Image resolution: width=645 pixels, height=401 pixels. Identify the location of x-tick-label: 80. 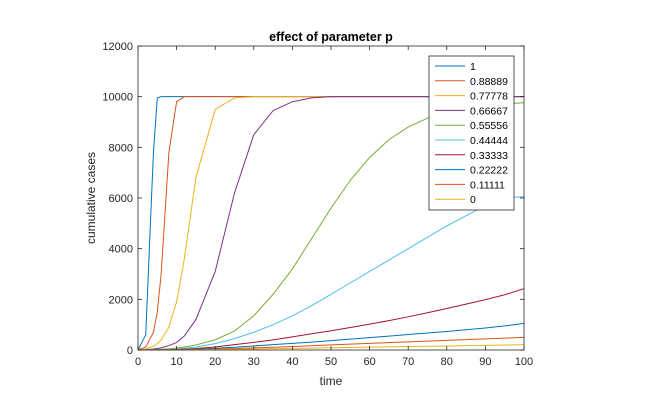
(447, 362).